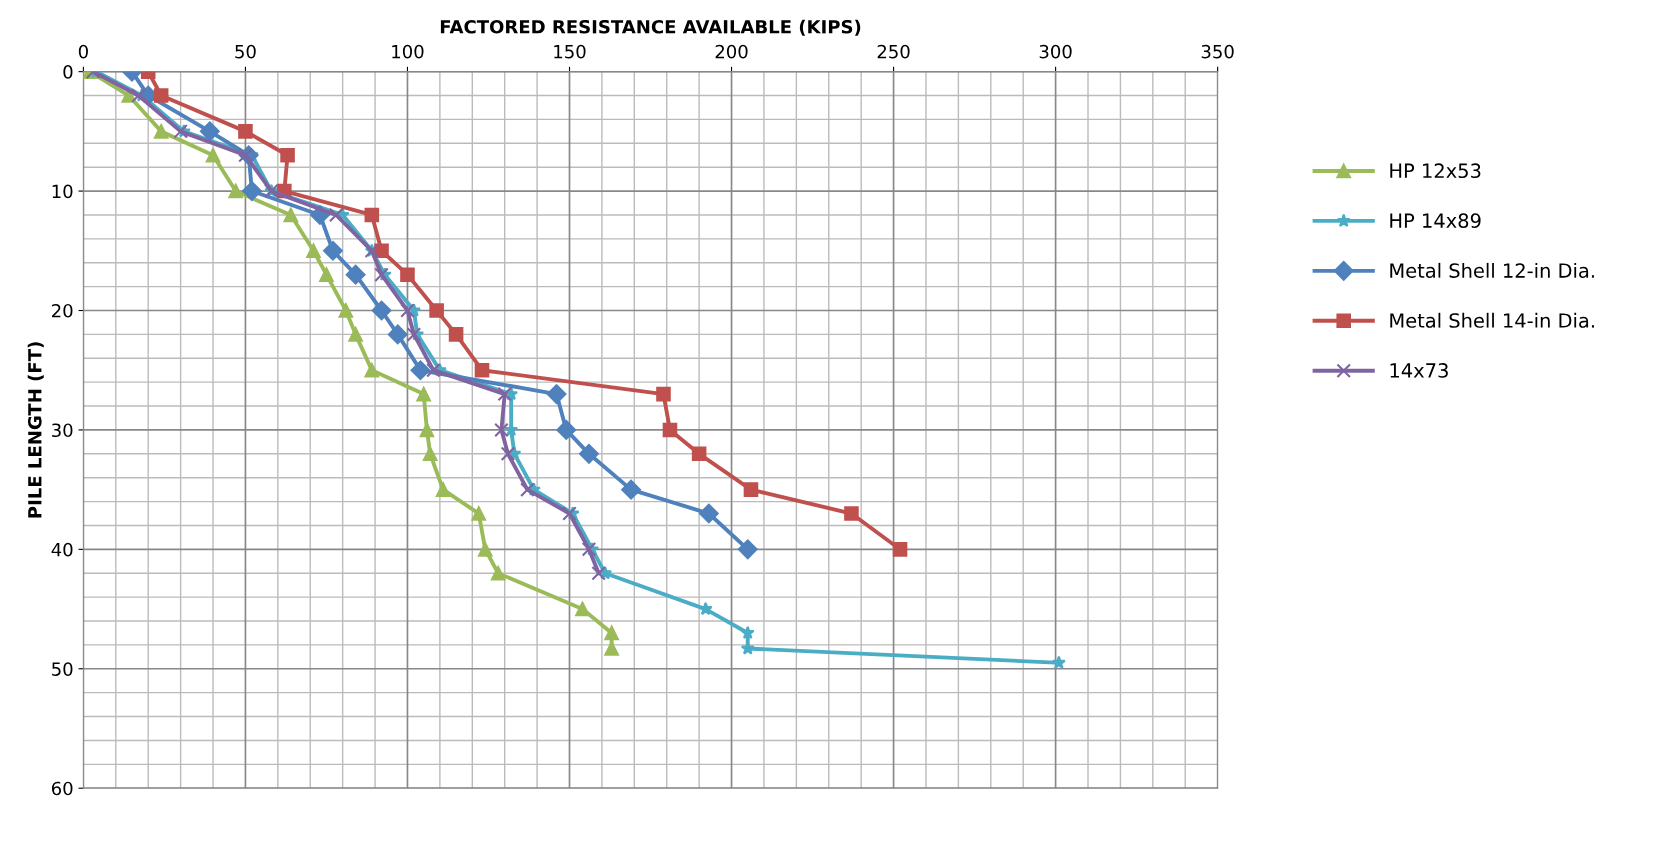  What do you see at coordinates (1217, 51) in the screenshot?
I see `x-tick-label: 350` at bounding box center [1217, 51].